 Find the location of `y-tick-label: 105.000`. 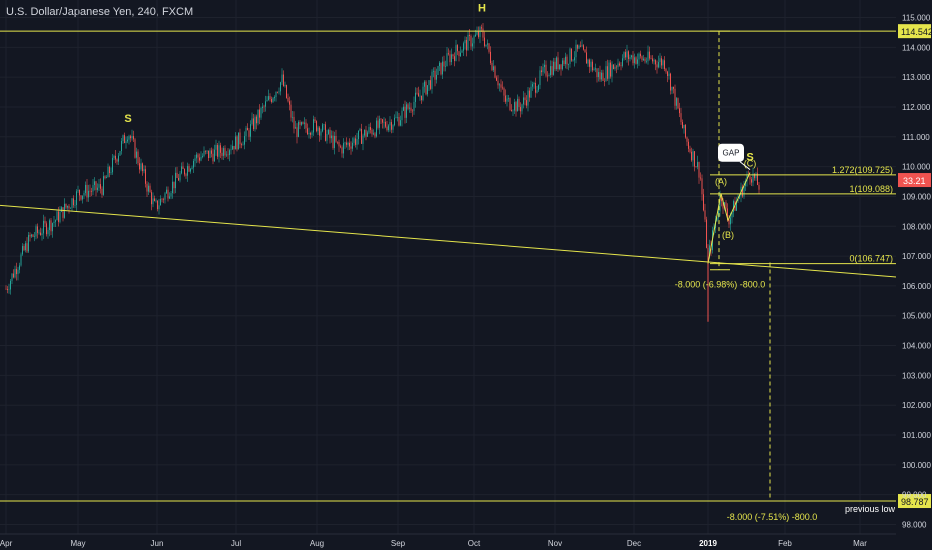

y-tick-label: 105.000 is located at coordinates (916, 316).